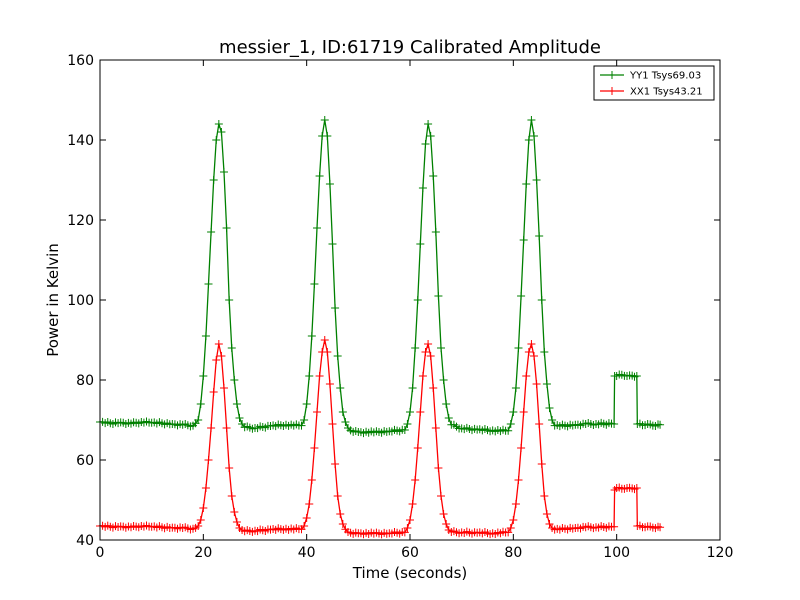 The image size is (800, 600). What do you see at coordinates (85, 461) in the screenshot?
I see `y-tick-label: 60` at bounding box center [85, 461].